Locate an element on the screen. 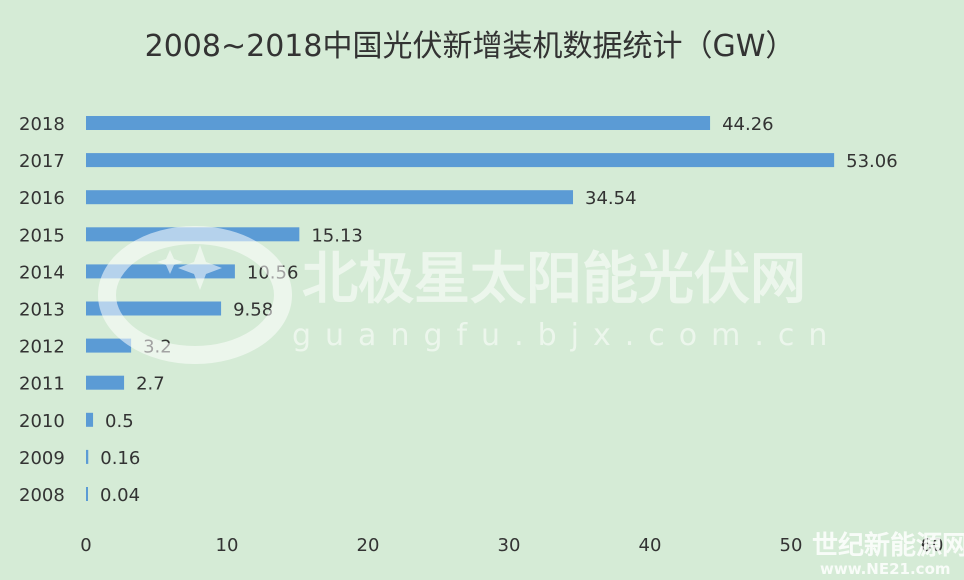 This screenshot has height=580, width=964. category-label: 2017 is located at coordinates (42, 161).